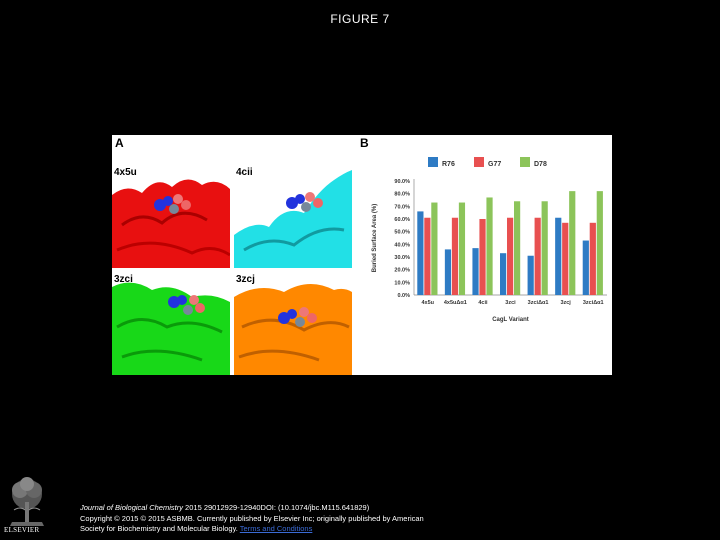  I want to click on x-tick-label: 3zcj, so click(565, 303).